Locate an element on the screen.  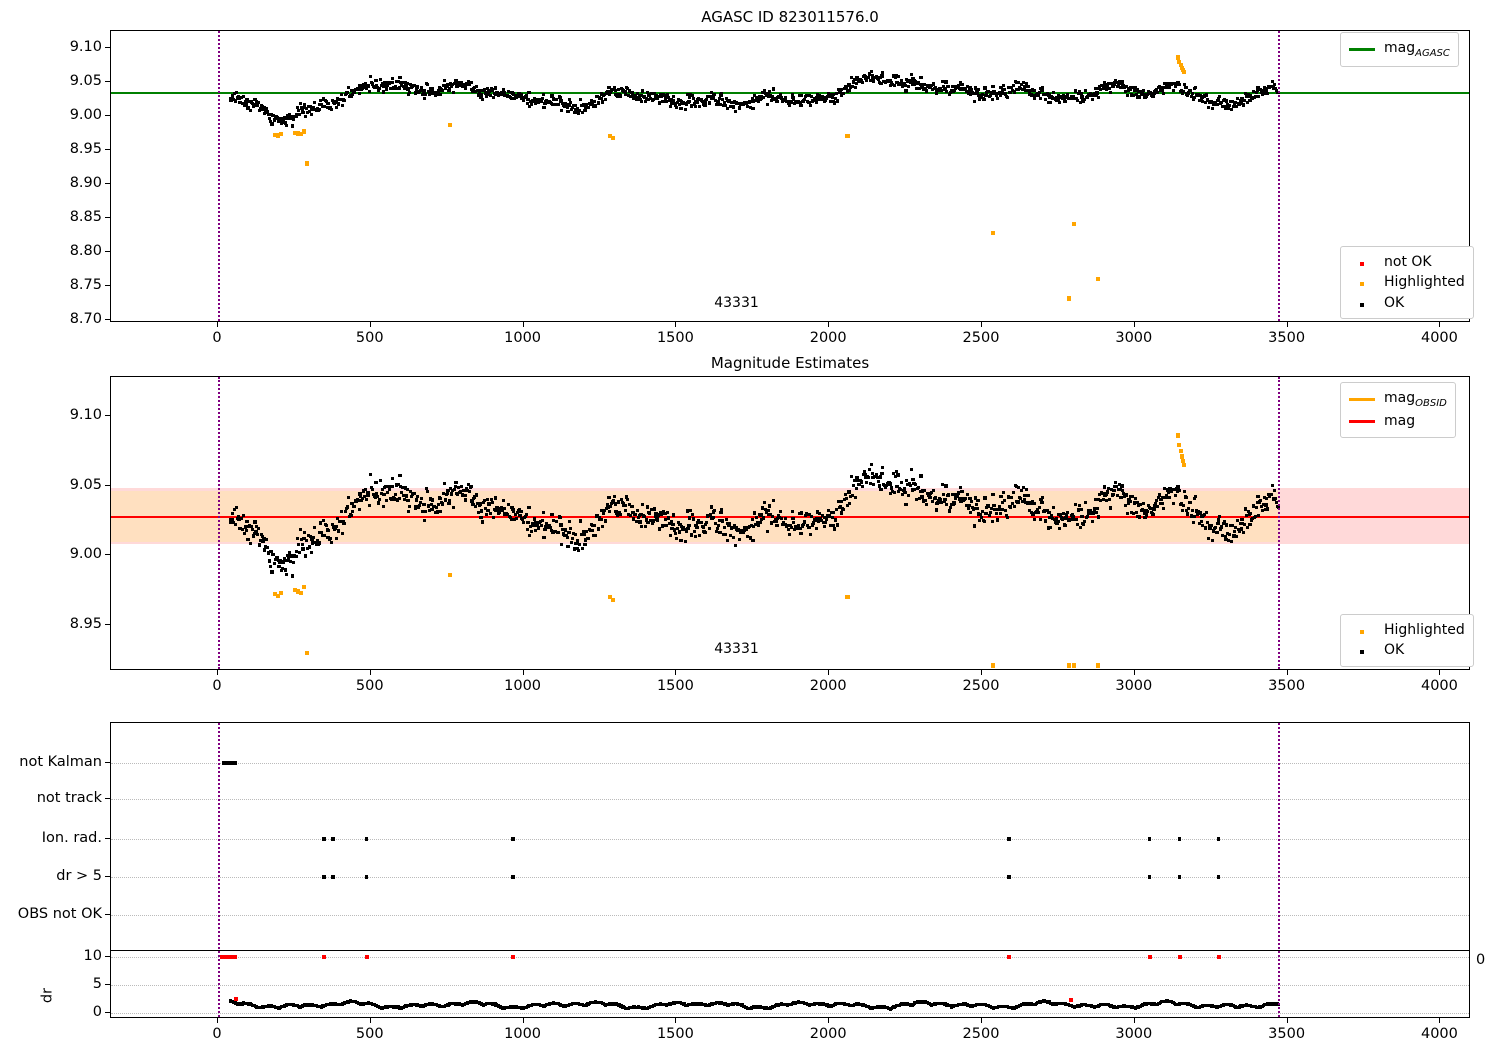
x-tick-label: 4000 is located at coordinates (1439, 338).